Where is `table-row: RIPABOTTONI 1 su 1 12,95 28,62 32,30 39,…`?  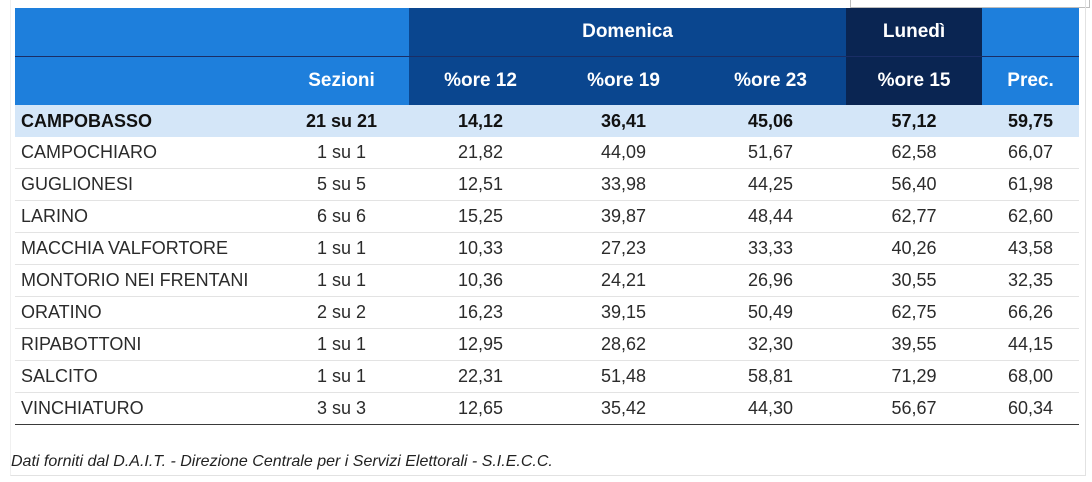
table-row: RIPABOTTONI 1 su 1 12,95 28,62 32,30 39,… is located at coordinates (547, 344).